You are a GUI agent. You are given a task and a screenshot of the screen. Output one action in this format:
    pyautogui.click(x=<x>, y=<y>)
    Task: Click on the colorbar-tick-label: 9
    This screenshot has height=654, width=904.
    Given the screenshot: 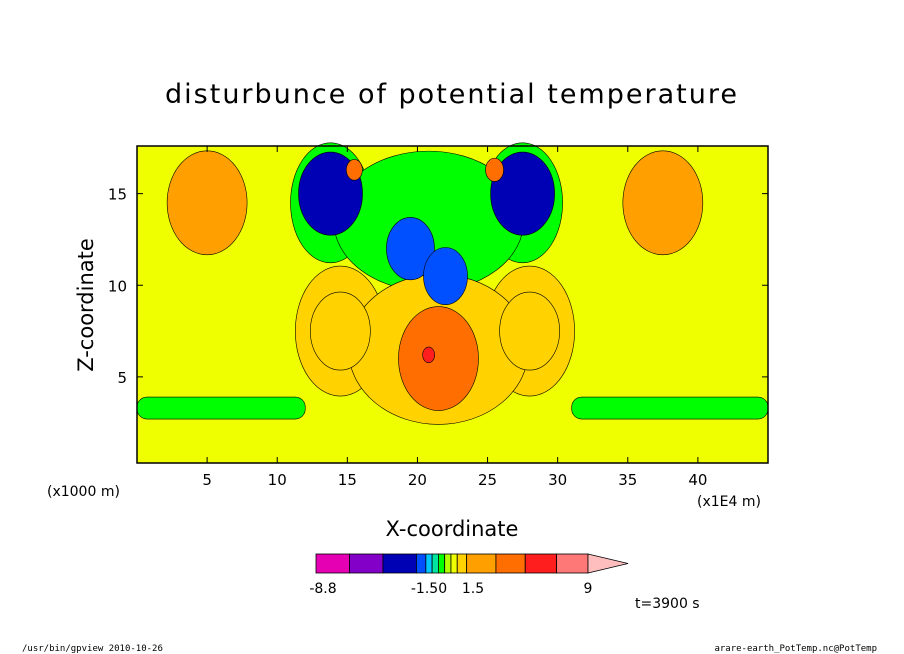 What is the action you would take?
    pyautogui.click(x=588, y=589)
    